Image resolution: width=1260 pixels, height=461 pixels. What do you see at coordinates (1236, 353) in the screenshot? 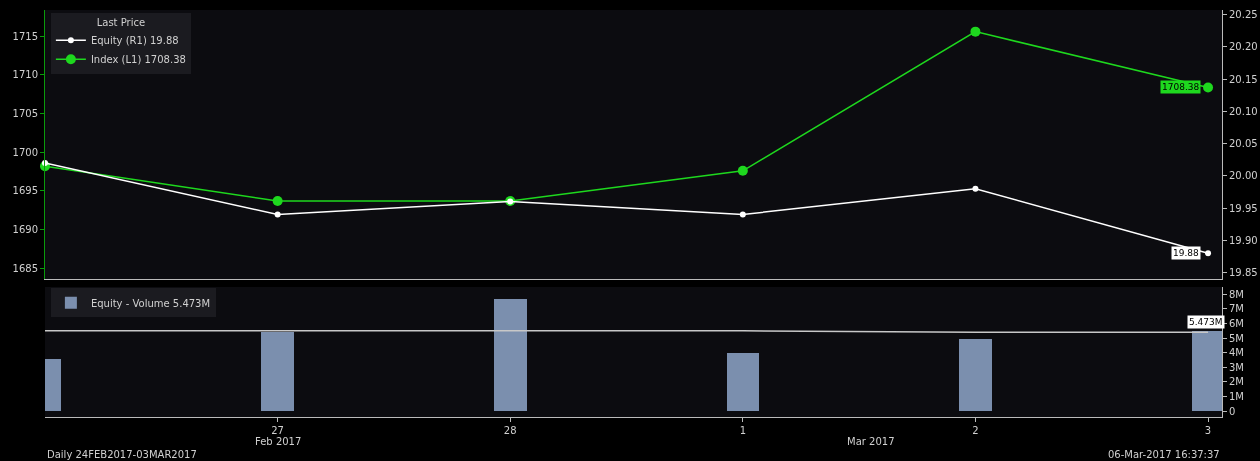
I see `y-tick-label: 4M` at bounding box center [1236, 353].